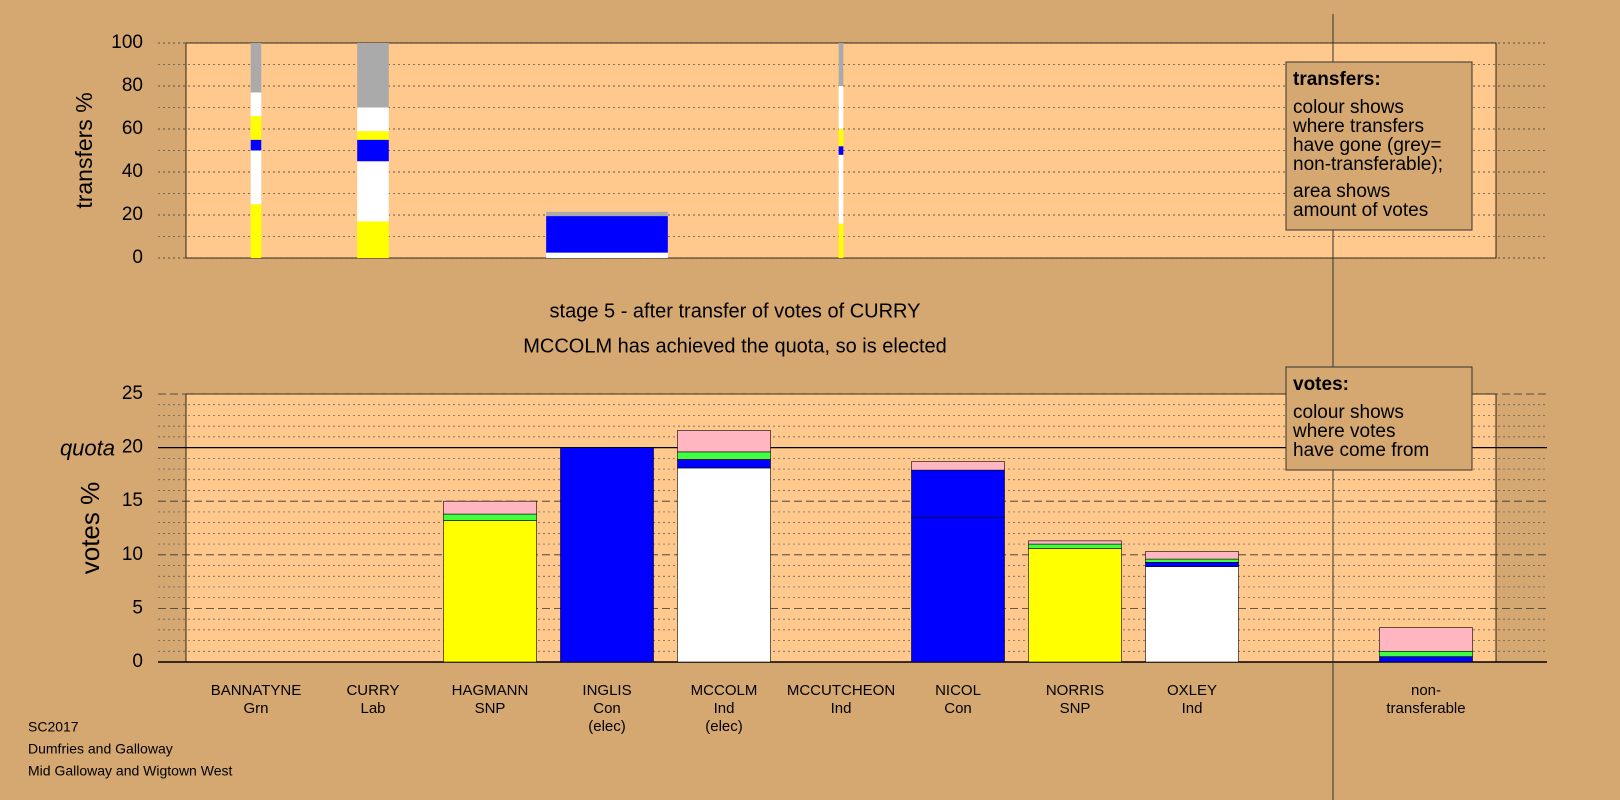 The image size is (1620, 800). What do you see at coordinates (132, 128) in the screenshot?
I see `y-tick-label: 60` at bounding box center [132, 128].